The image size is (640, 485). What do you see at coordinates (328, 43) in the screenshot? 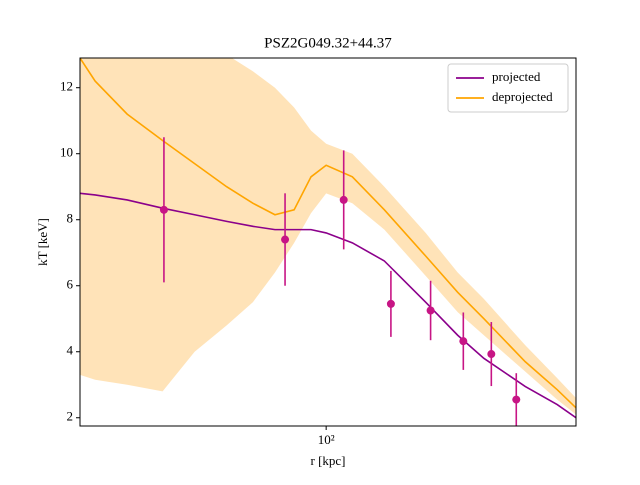
I see `chart-title: PSZ2G049.32+44.37` at bounding box center [328, 43].